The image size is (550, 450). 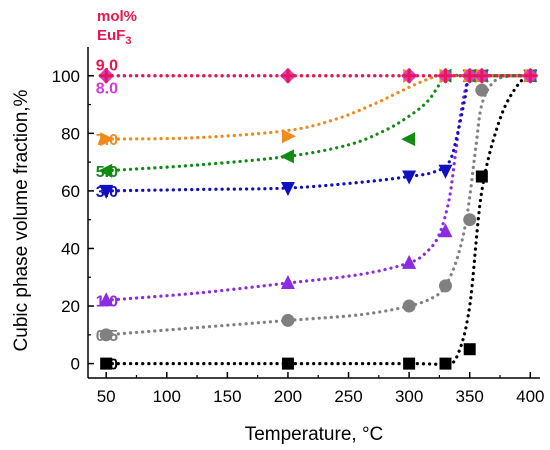 I want to click on y-tick-label: 40, so click(x=70, y=248).